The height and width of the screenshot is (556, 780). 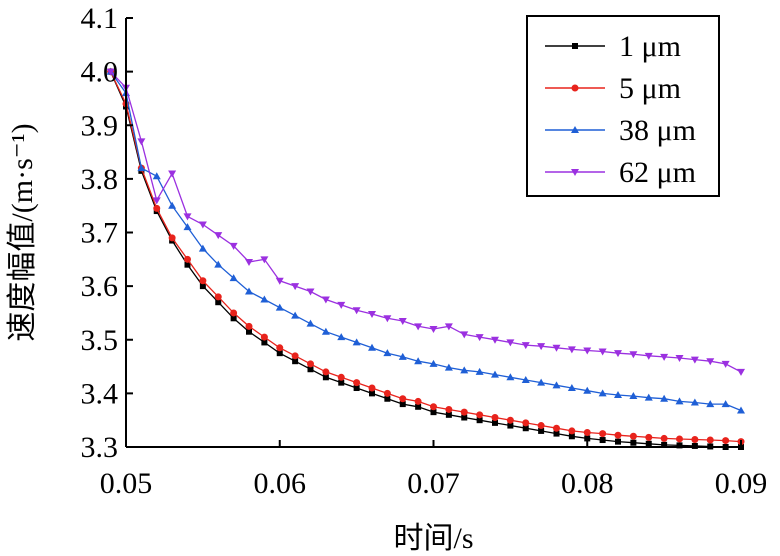 I want to click on x-tick-label: 0.09, so click(x=741, y=483).